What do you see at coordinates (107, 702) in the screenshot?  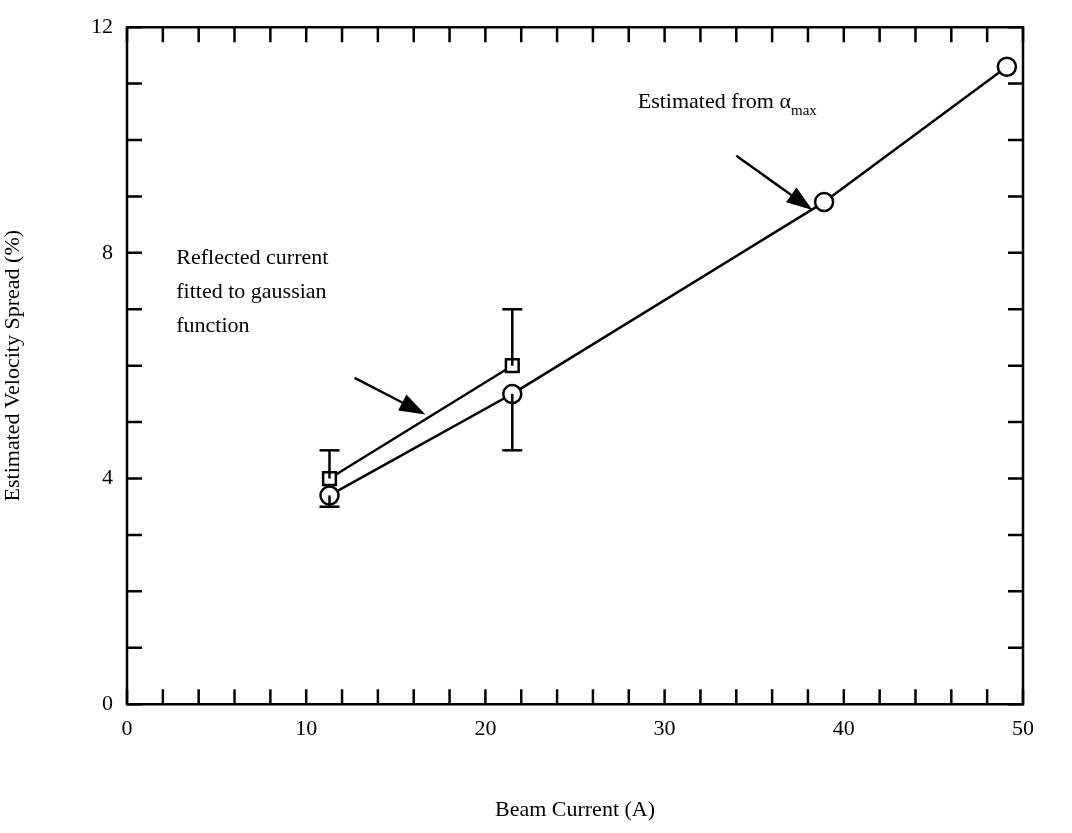 I see `y-tick-label: 0` at bounding box center [107, 702].